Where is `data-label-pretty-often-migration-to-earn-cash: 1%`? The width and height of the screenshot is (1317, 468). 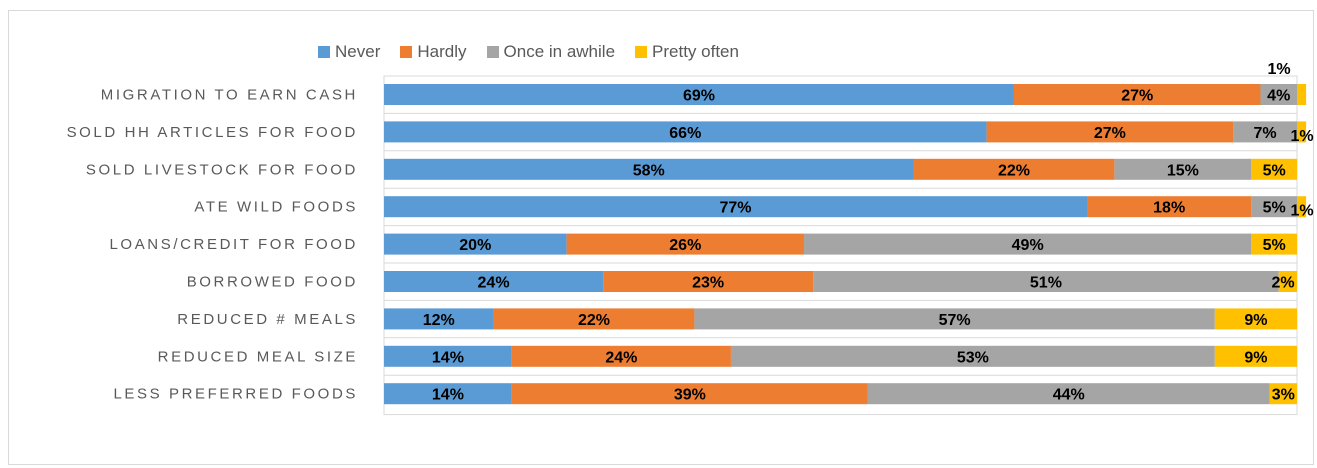 data-label-pretty-often-migration-to-earn-cash: 1% is located at coordinates (1278, 69).